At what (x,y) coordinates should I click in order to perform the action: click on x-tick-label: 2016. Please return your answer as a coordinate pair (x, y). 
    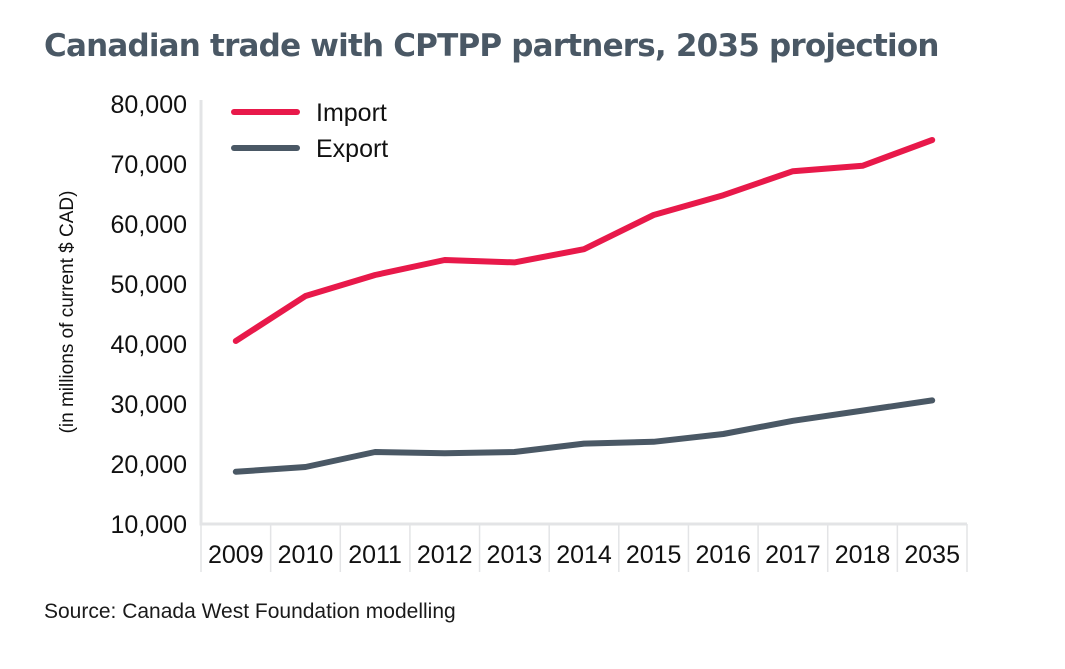
    Looking at the image, I should click on (723, 555).